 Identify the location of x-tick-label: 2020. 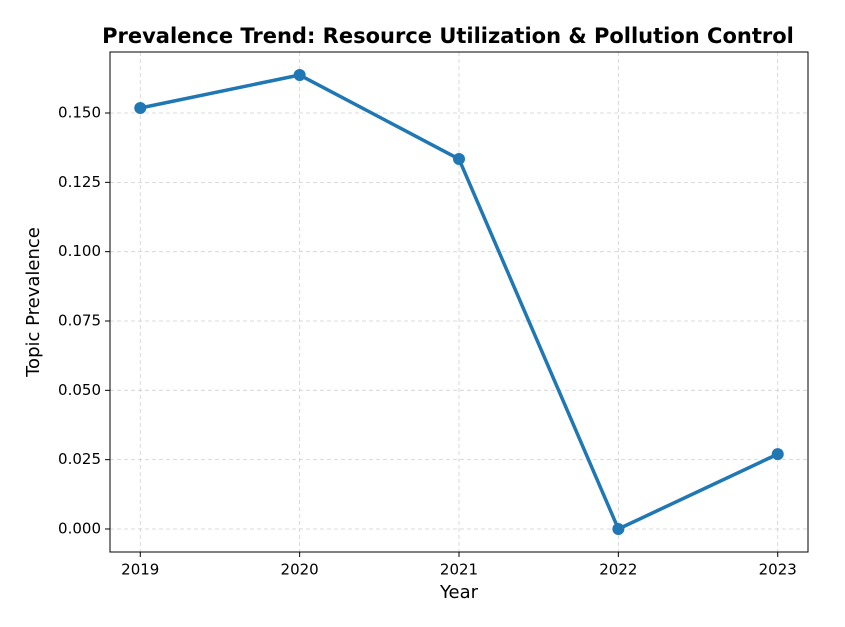
(300, 570).